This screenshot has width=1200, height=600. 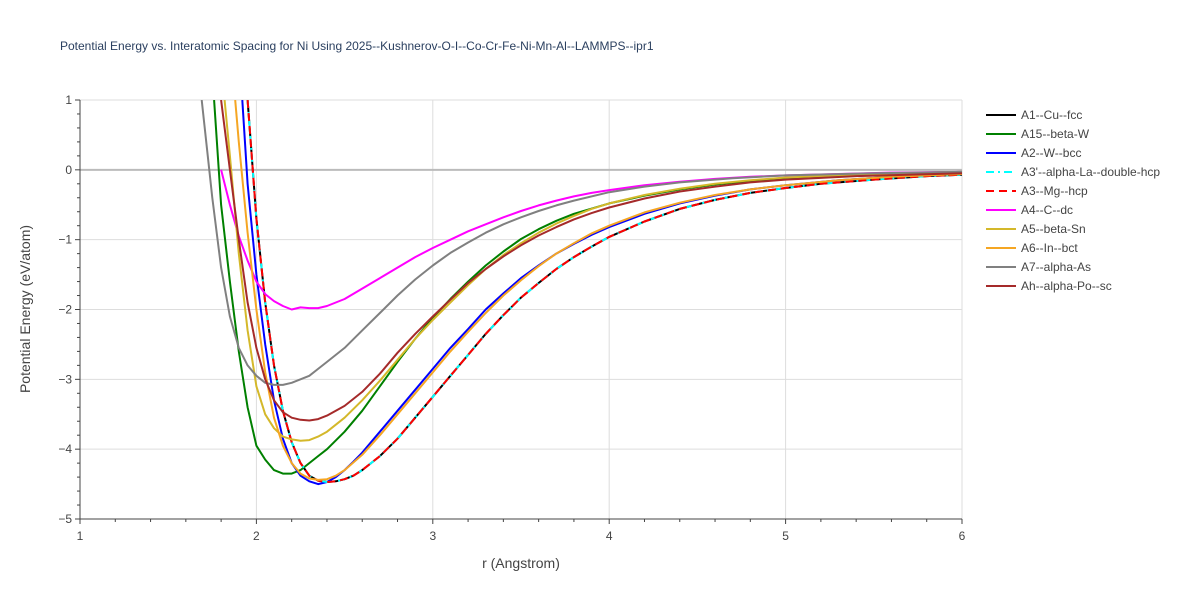 I want to click on legend-label: A6--In--bct, so click(x=1049, y=248).